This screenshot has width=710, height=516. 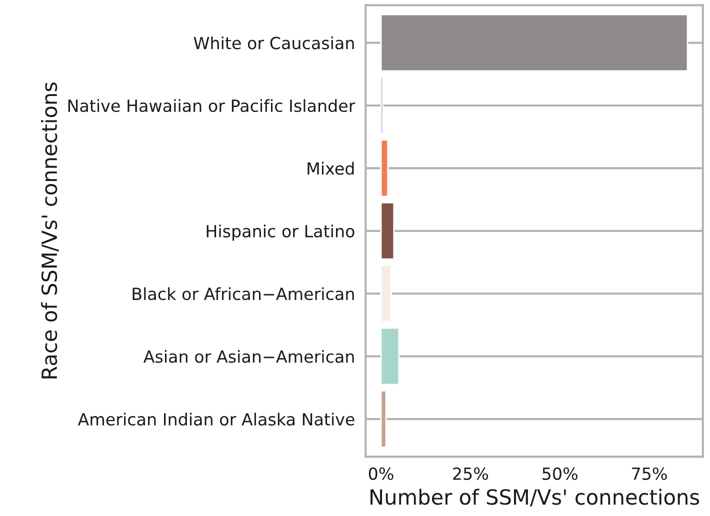 What do you see at coordinates (560, 473) in the screenshot?
I see `x-tick-label: 50%` at bounding box center [560, 473].